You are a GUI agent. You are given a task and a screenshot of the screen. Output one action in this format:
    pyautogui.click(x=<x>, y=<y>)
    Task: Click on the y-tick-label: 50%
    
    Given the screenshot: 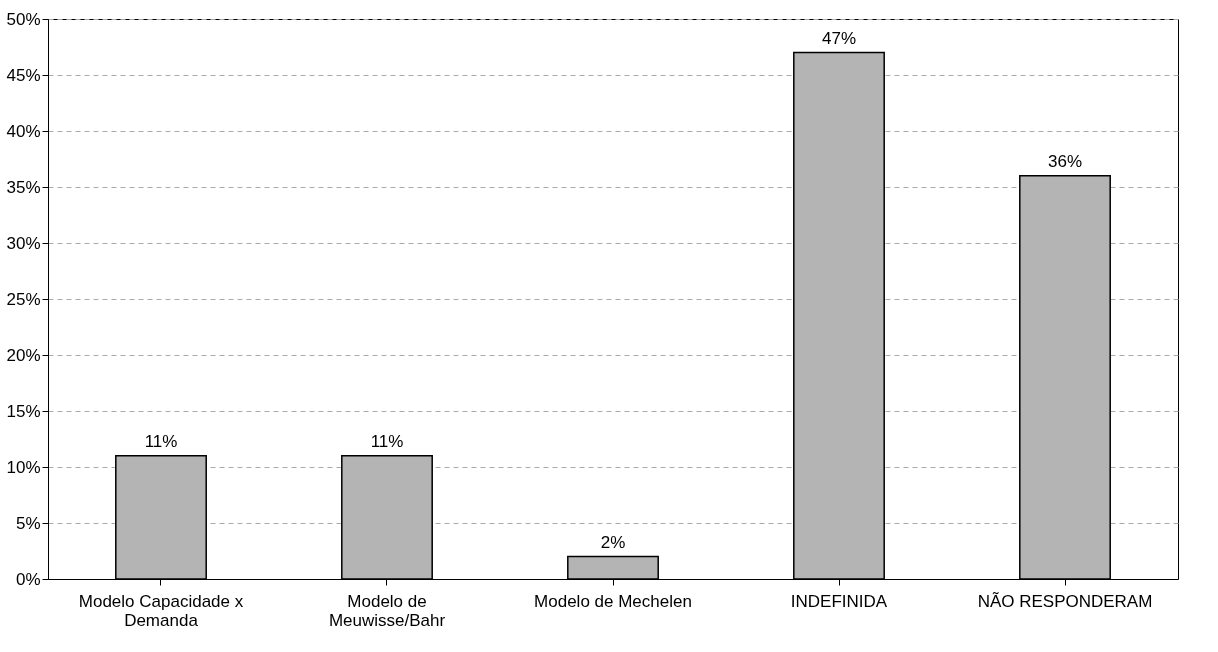 What is the action you would take?
    pyautogui.click(x=23, y=19)
    